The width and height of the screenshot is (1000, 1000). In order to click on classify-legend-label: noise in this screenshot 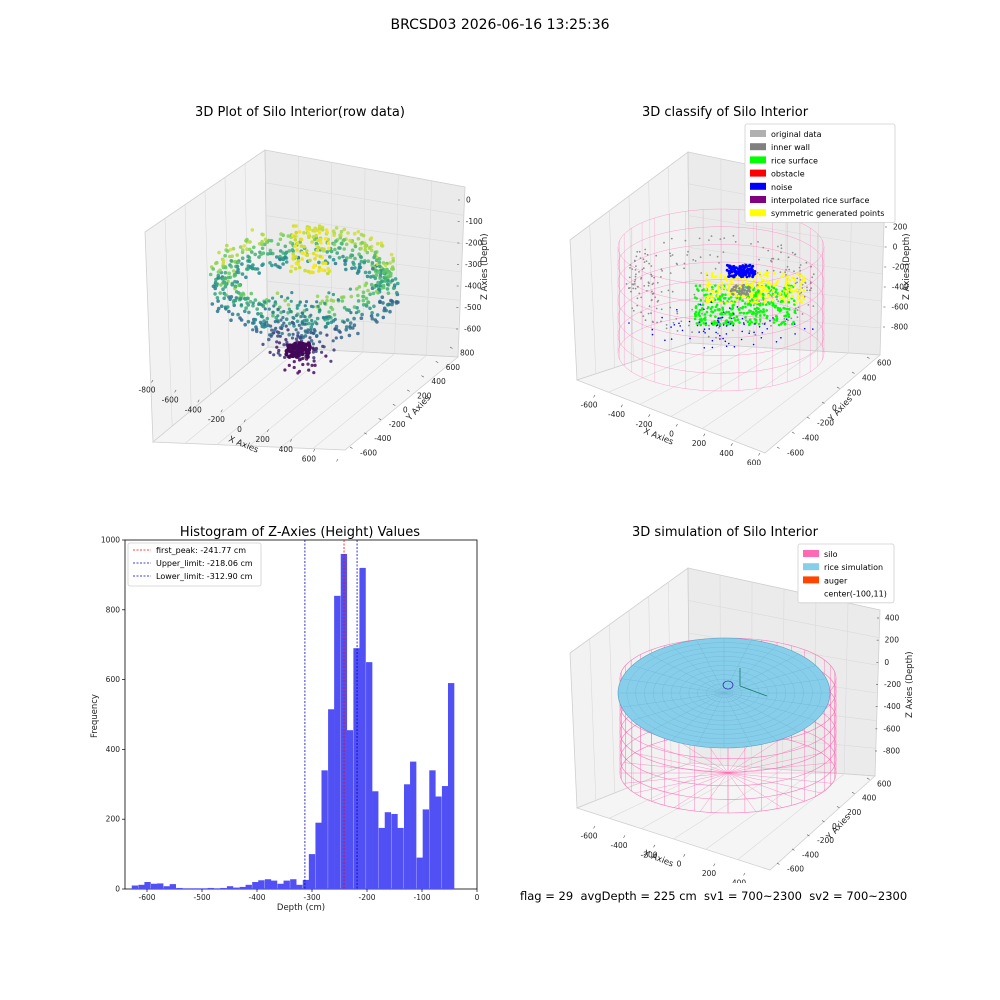, I will do `click(781, 187)`.